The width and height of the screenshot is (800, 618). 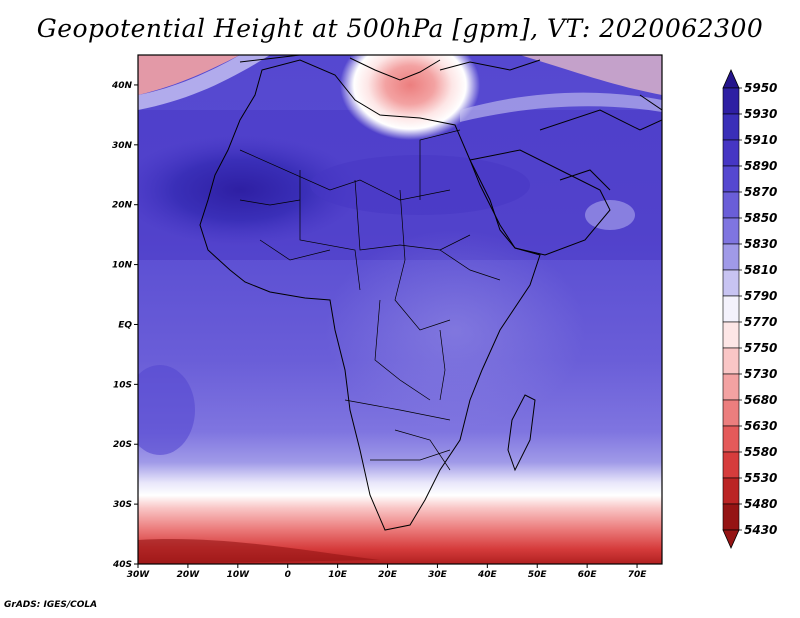 I want to click on lon-tick-label: 60E, so click(x=588, y=575).